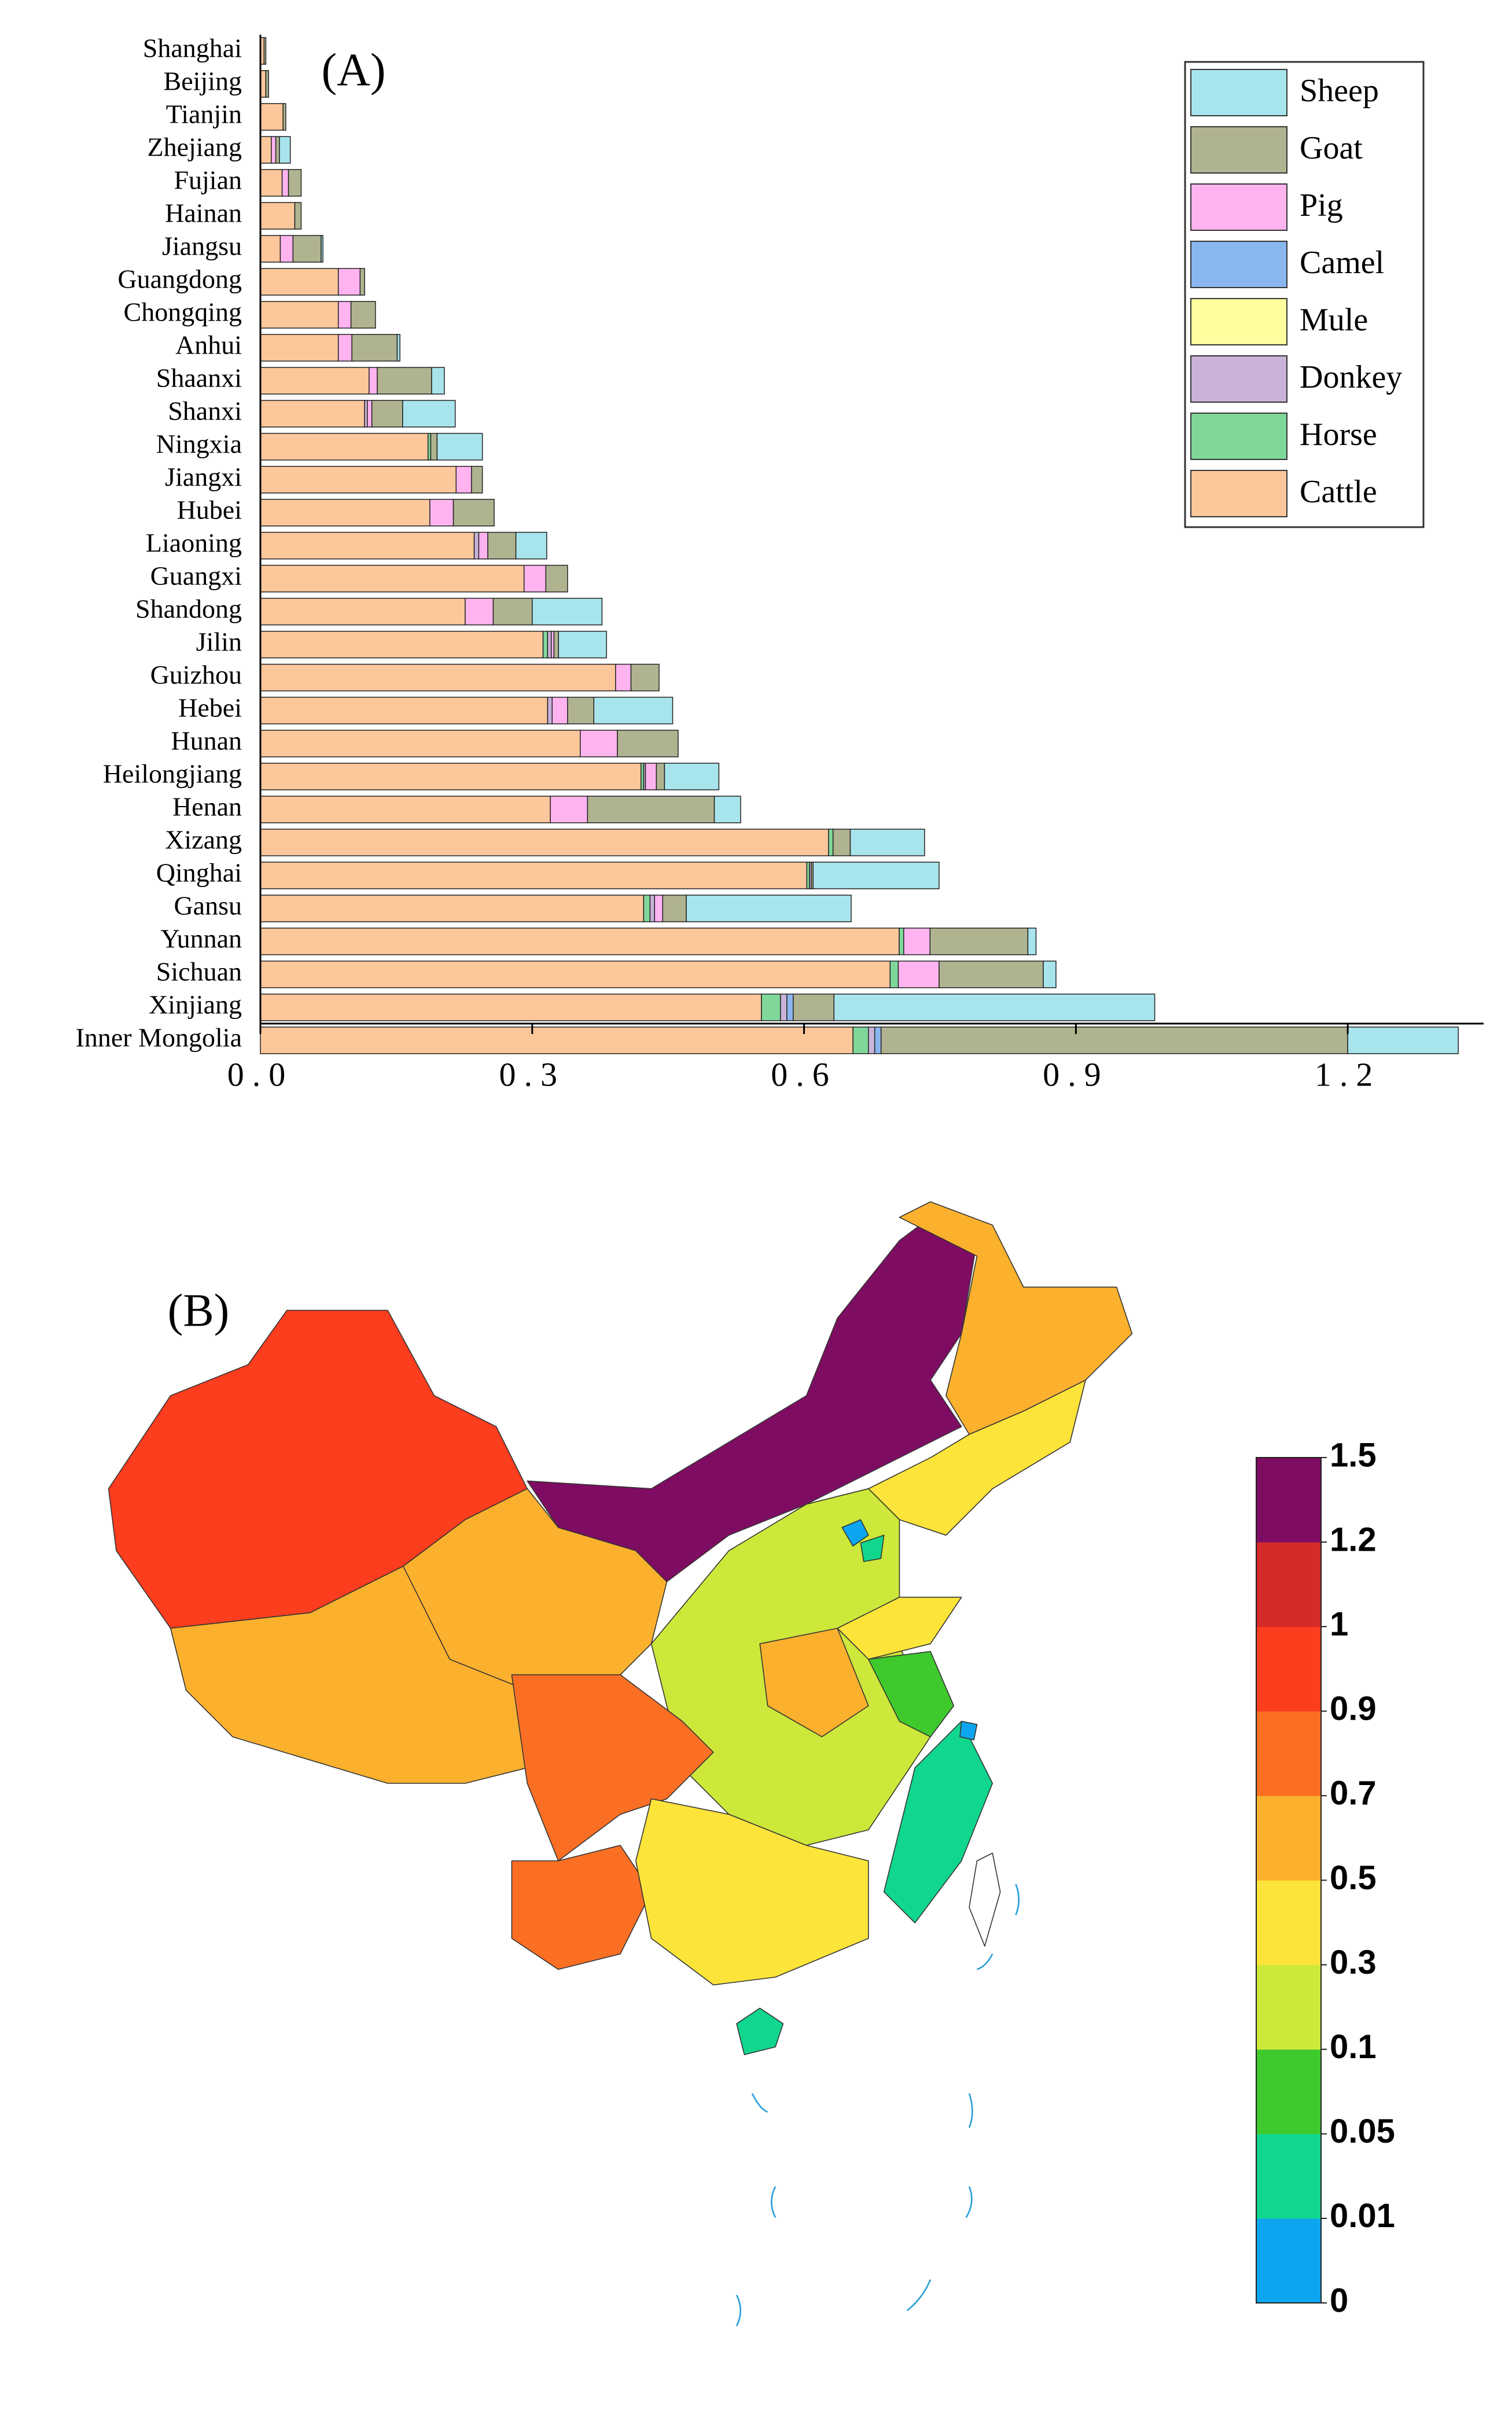 The width and height of the screenshot is (1512, 2436). What do you see at coordinates (1353, 1962) in the screenshot?
I see `colorbar-tick-label: 0.3` at bounding box center [1353, 1962].